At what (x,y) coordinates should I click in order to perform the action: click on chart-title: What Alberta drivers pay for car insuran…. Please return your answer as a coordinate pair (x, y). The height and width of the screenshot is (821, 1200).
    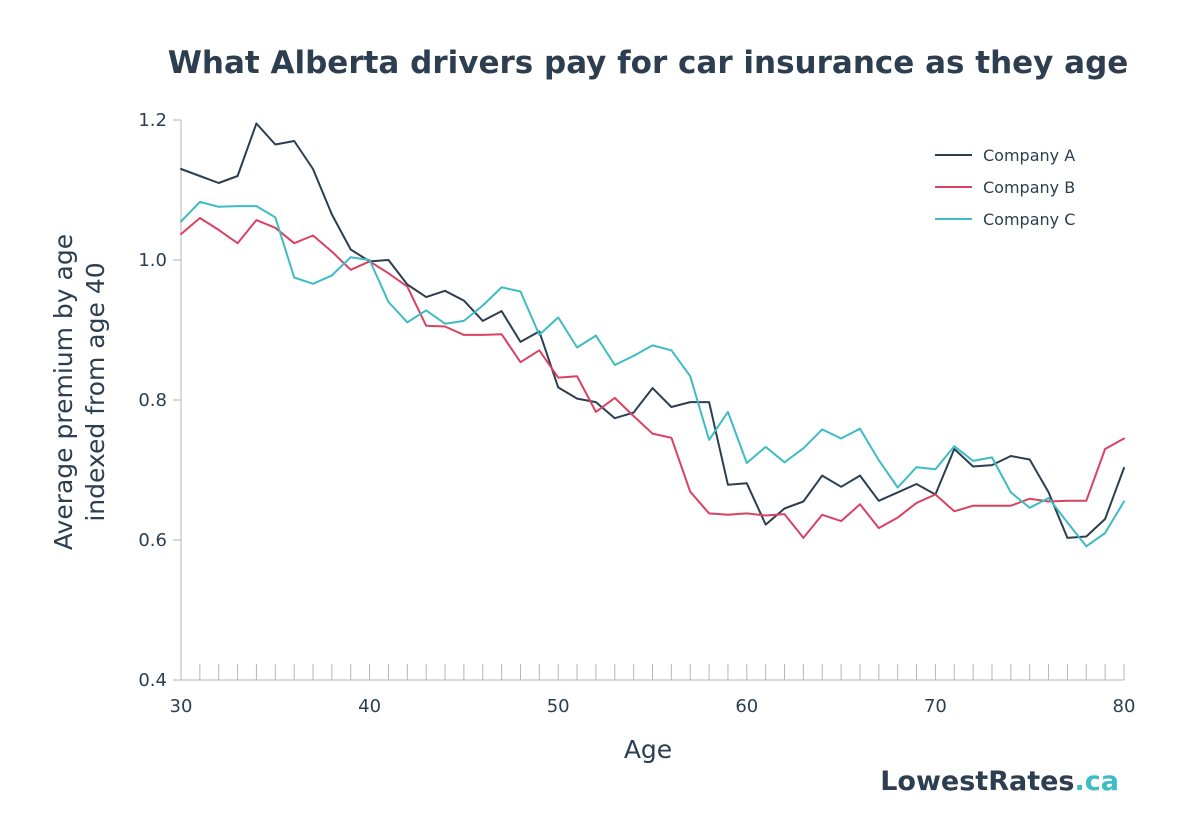
    Looking at the image, I should click on (648, 63).